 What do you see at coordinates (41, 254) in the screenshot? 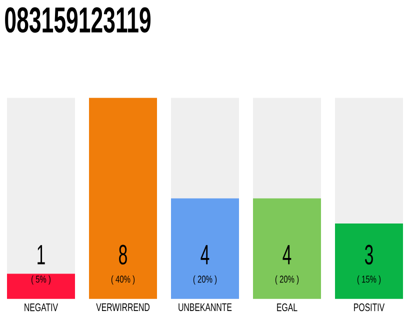
I see `annotation: 1` at bounding box center [41, 254].